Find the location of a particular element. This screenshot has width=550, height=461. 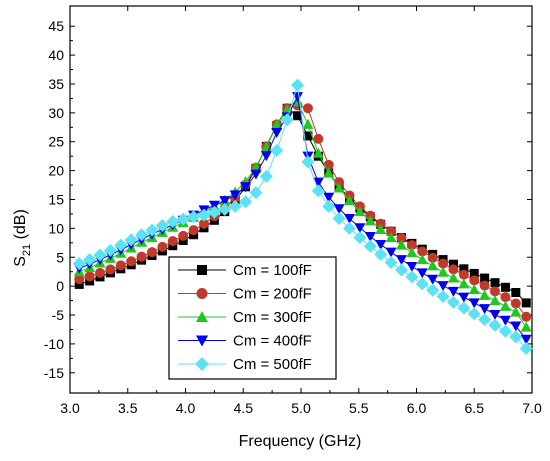

x-axis-title: Frequency (GHz) is located at coordinates (300, 441).